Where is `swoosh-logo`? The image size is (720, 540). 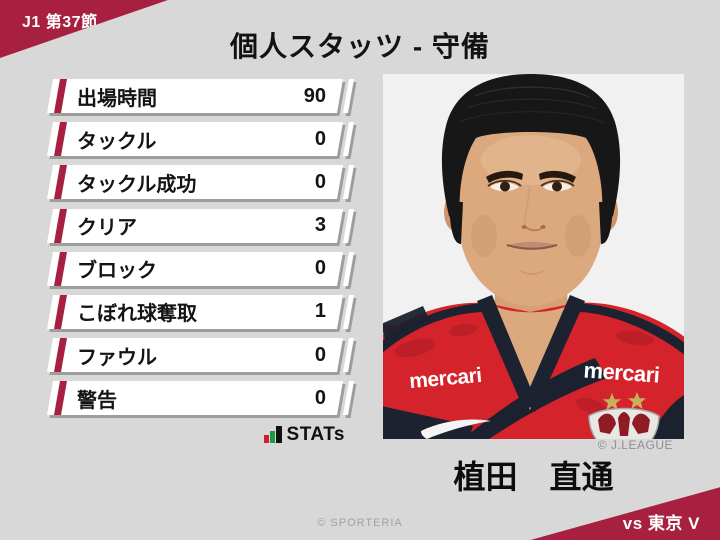 swoosh-logo is located at coordinates (456, 429).